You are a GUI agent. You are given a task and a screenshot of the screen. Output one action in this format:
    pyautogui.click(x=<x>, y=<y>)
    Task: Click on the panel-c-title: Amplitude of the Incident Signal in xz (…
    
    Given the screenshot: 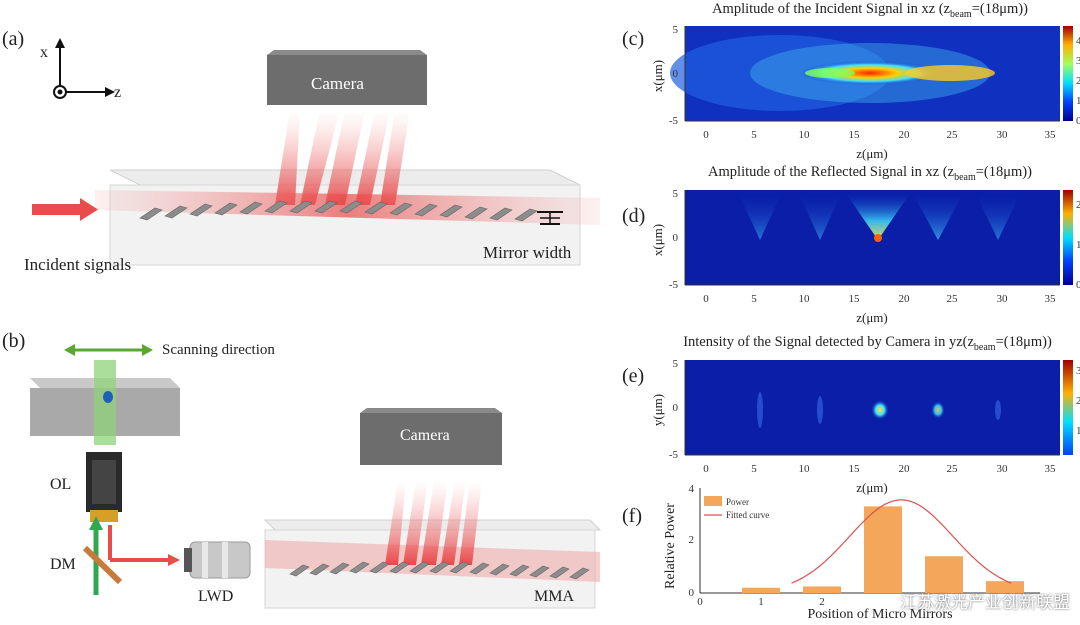 What is the action you would take?
    pyautogui.click(x=870, y=10)
    